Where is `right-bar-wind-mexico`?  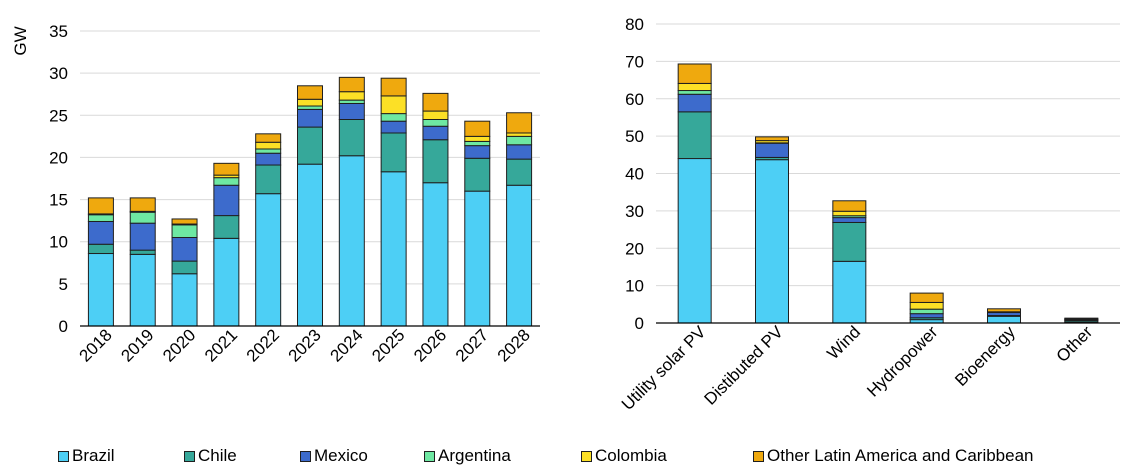
right-bar-wind-mexico is located at coordinates (849, 220).